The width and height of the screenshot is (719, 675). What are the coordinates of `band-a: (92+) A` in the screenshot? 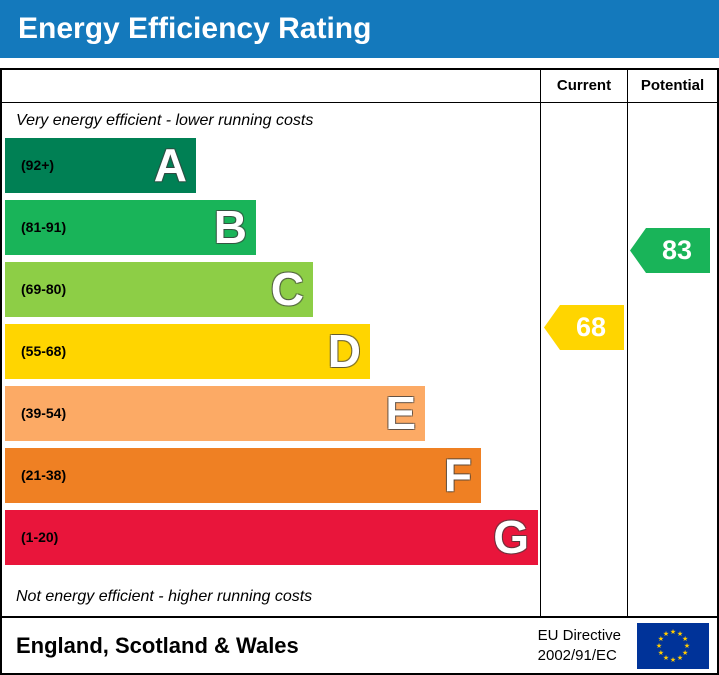 It's located at (100, 165).